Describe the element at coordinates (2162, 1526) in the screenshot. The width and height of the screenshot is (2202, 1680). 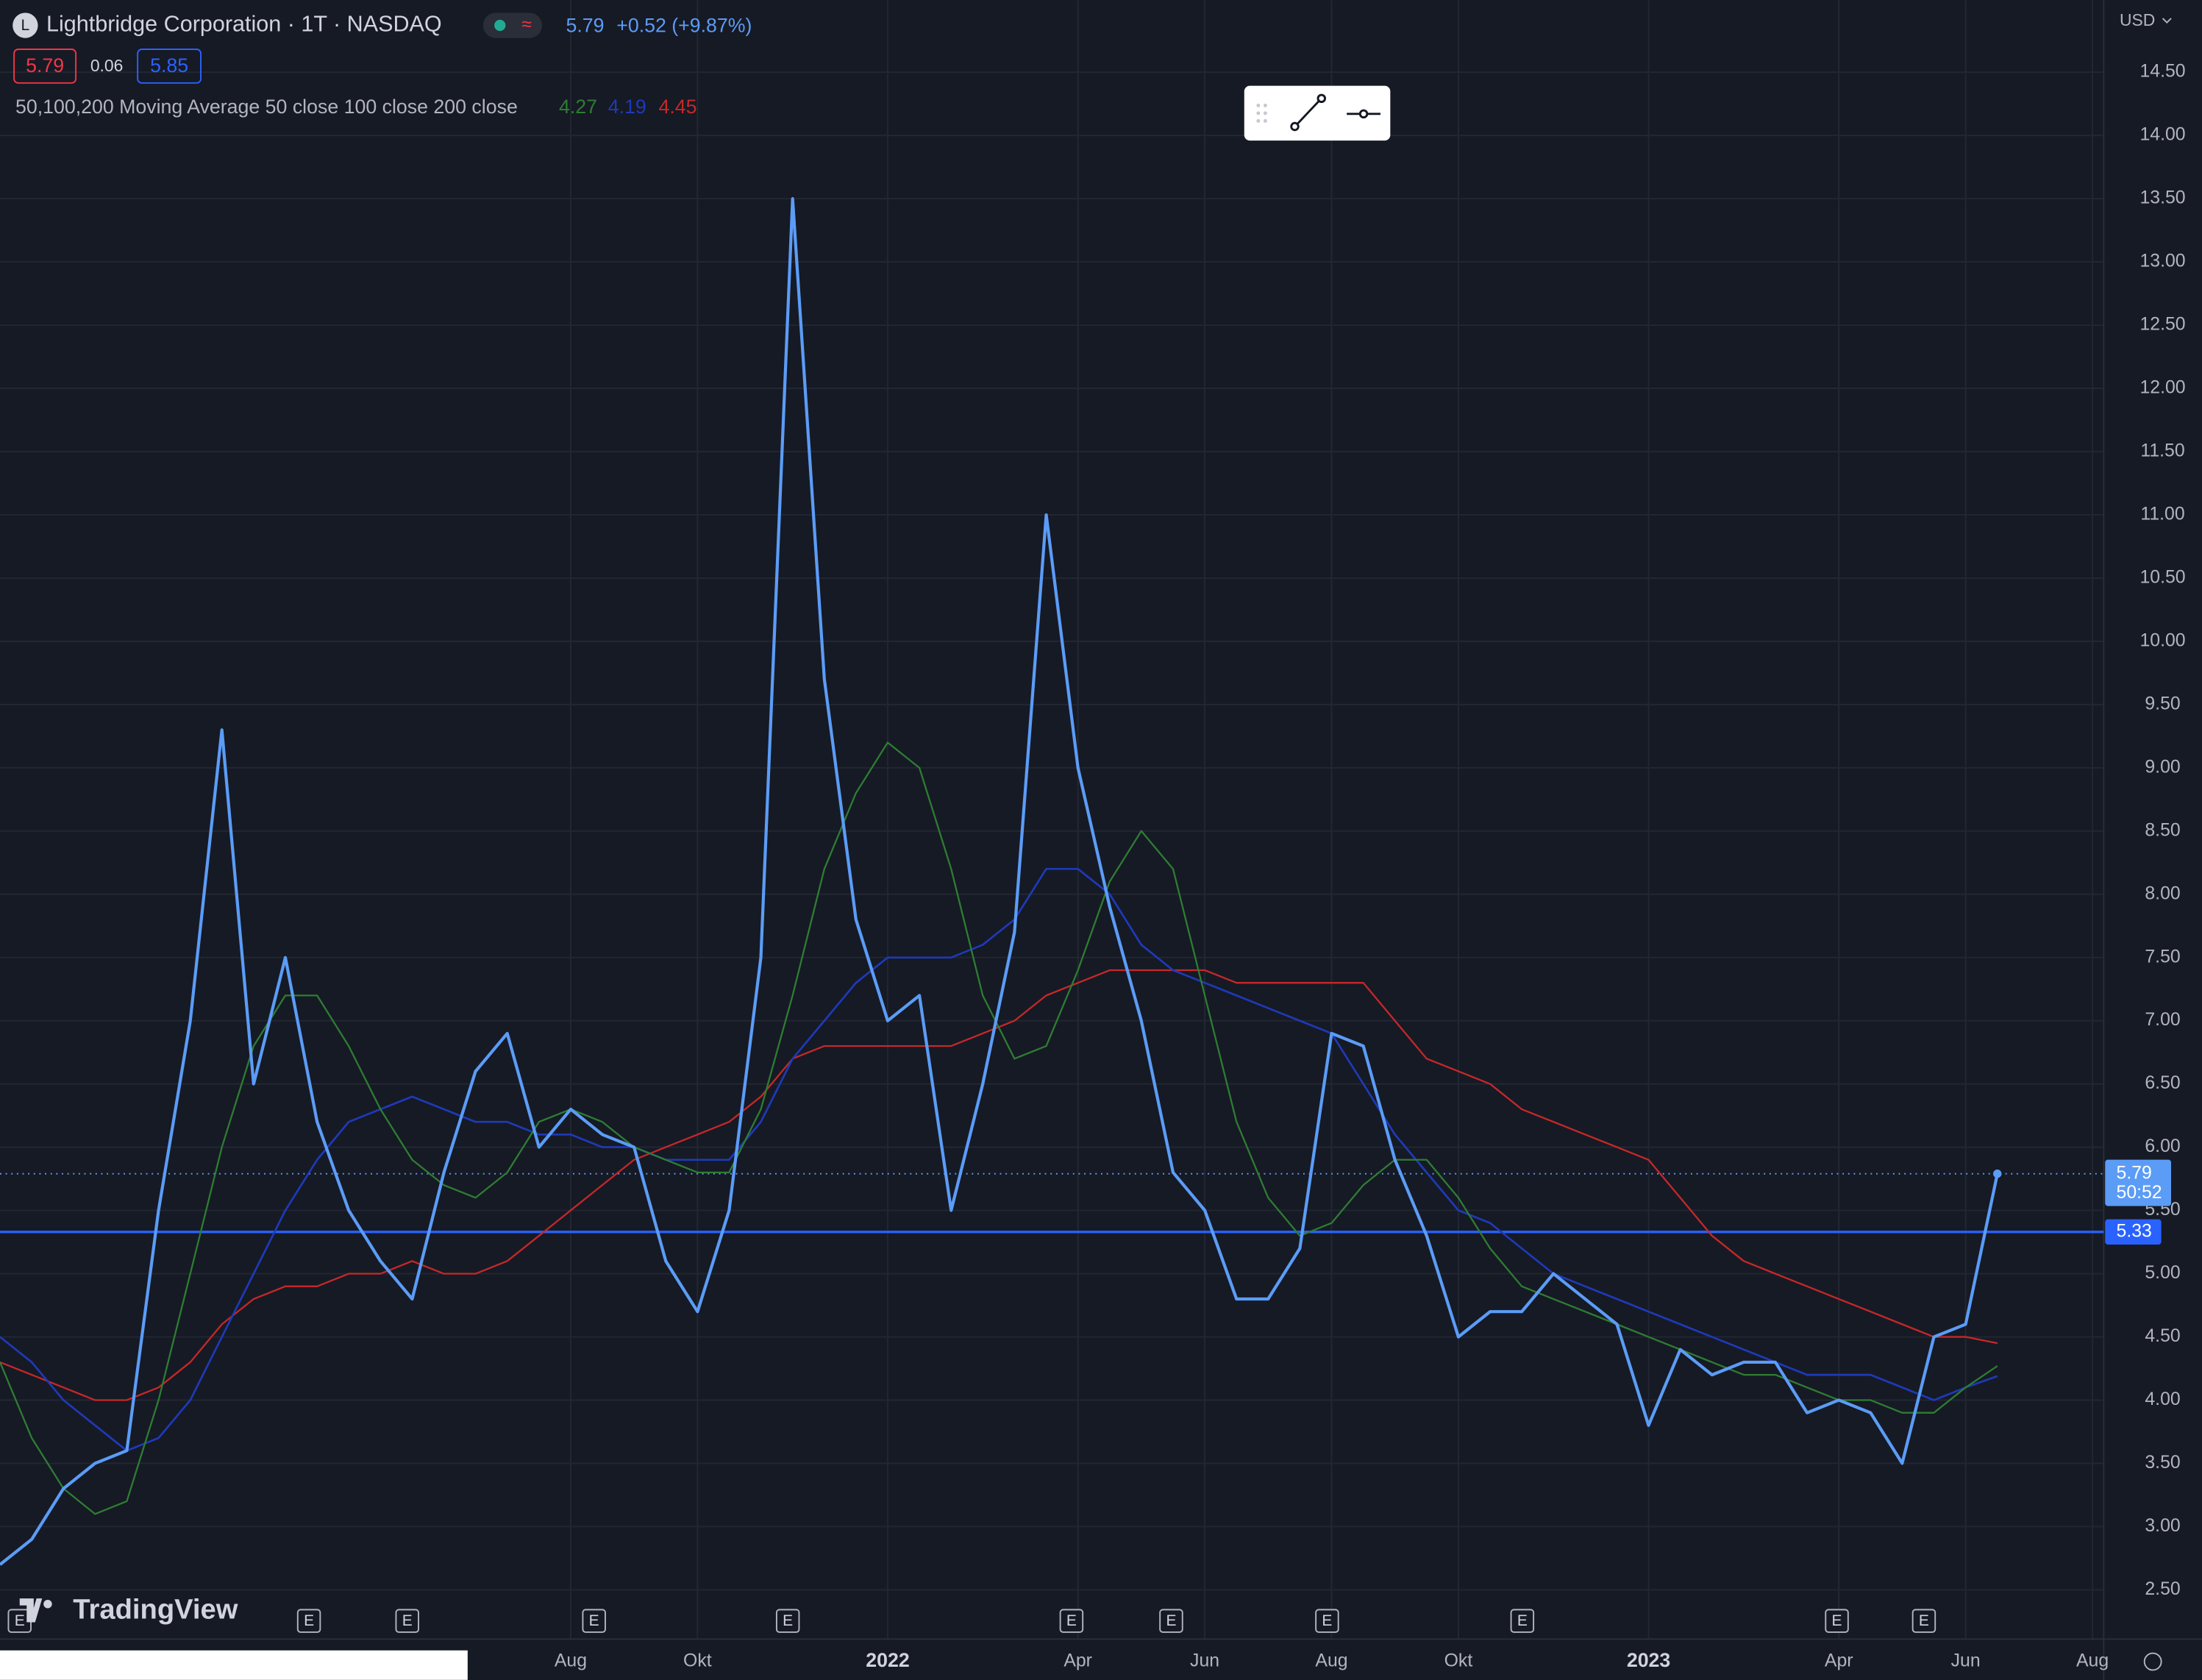
I see `y-tick-label: 3.00` at that location.